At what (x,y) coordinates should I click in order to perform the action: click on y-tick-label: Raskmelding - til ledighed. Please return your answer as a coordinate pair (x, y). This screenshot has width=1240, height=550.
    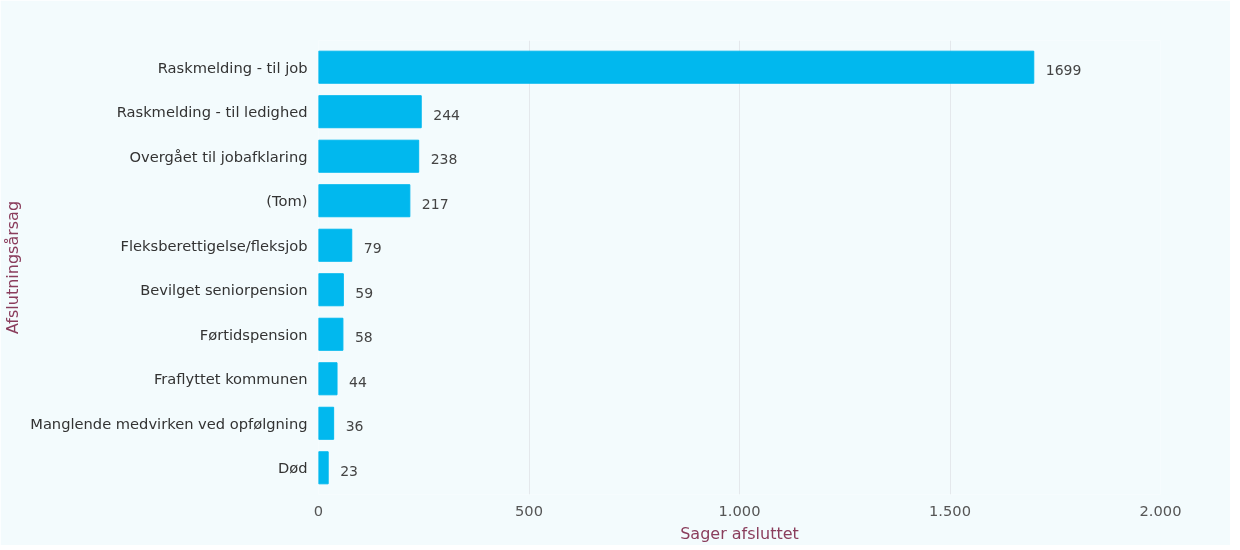
    Looking at the image, I should click on (212, 112).